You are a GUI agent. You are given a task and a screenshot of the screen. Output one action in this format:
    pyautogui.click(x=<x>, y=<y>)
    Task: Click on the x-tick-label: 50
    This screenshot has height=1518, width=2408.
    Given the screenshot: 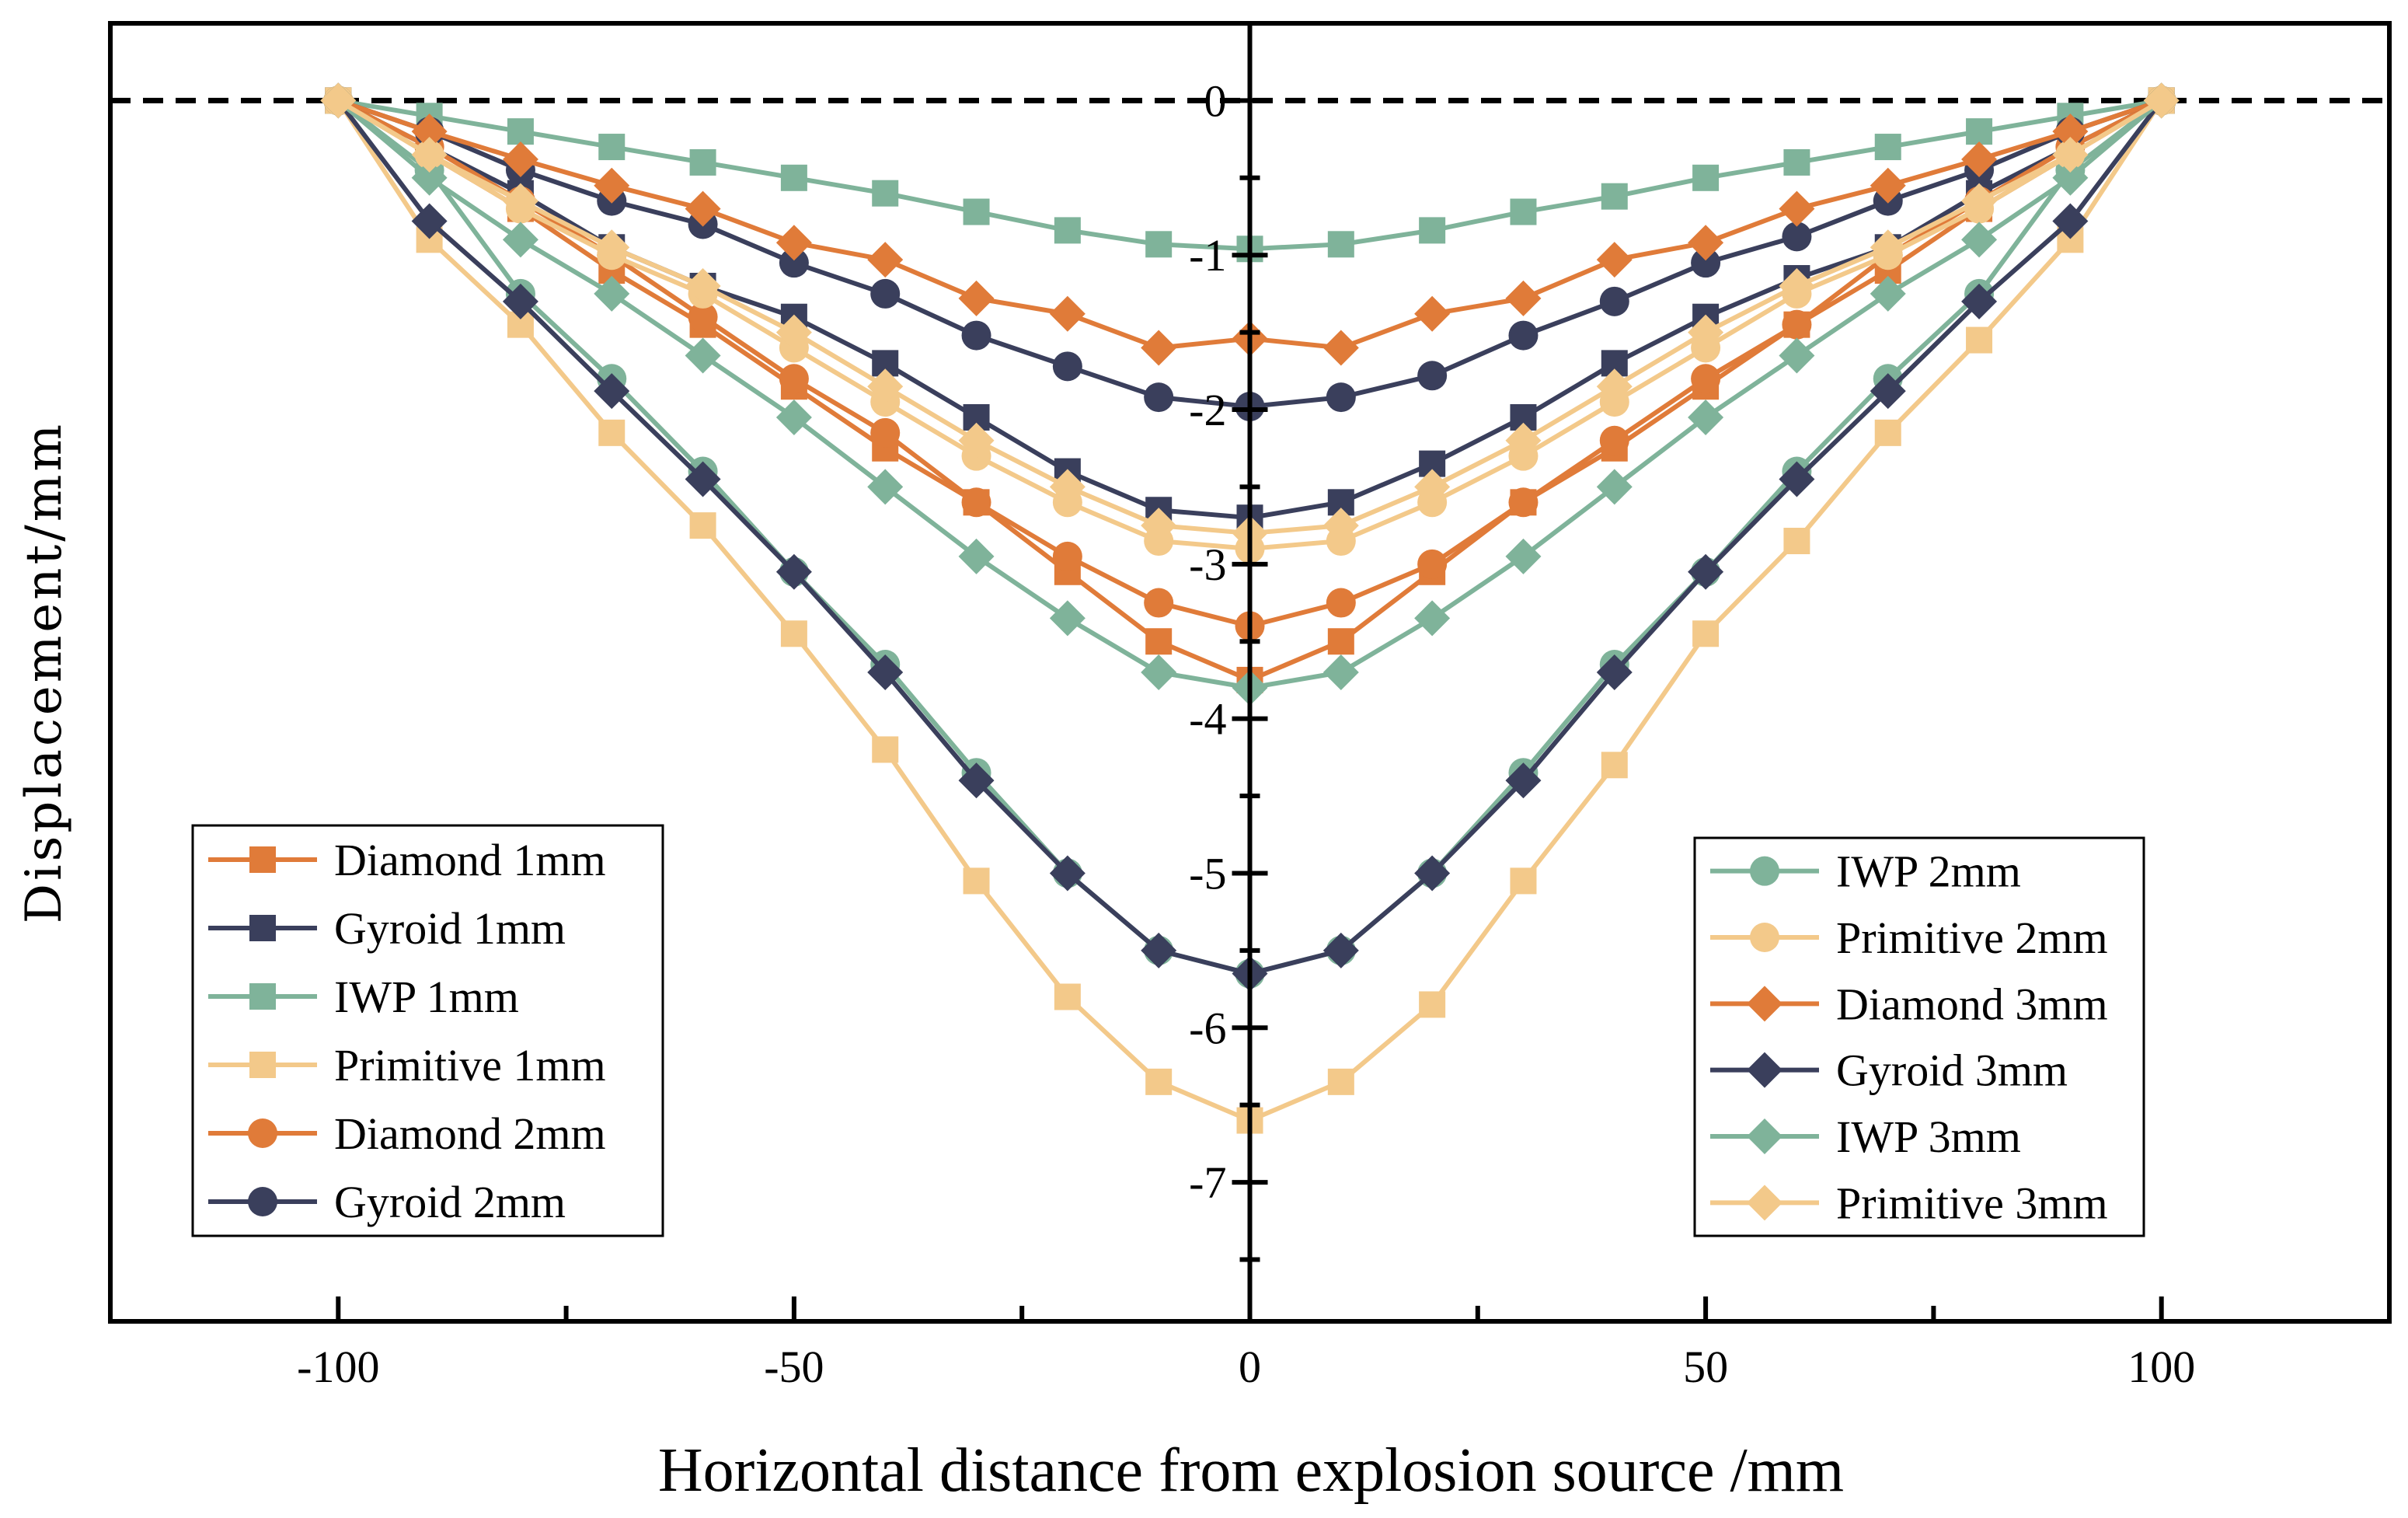 What is the action you would take?
    pyautogui.click(x=1705, y=1367)
    